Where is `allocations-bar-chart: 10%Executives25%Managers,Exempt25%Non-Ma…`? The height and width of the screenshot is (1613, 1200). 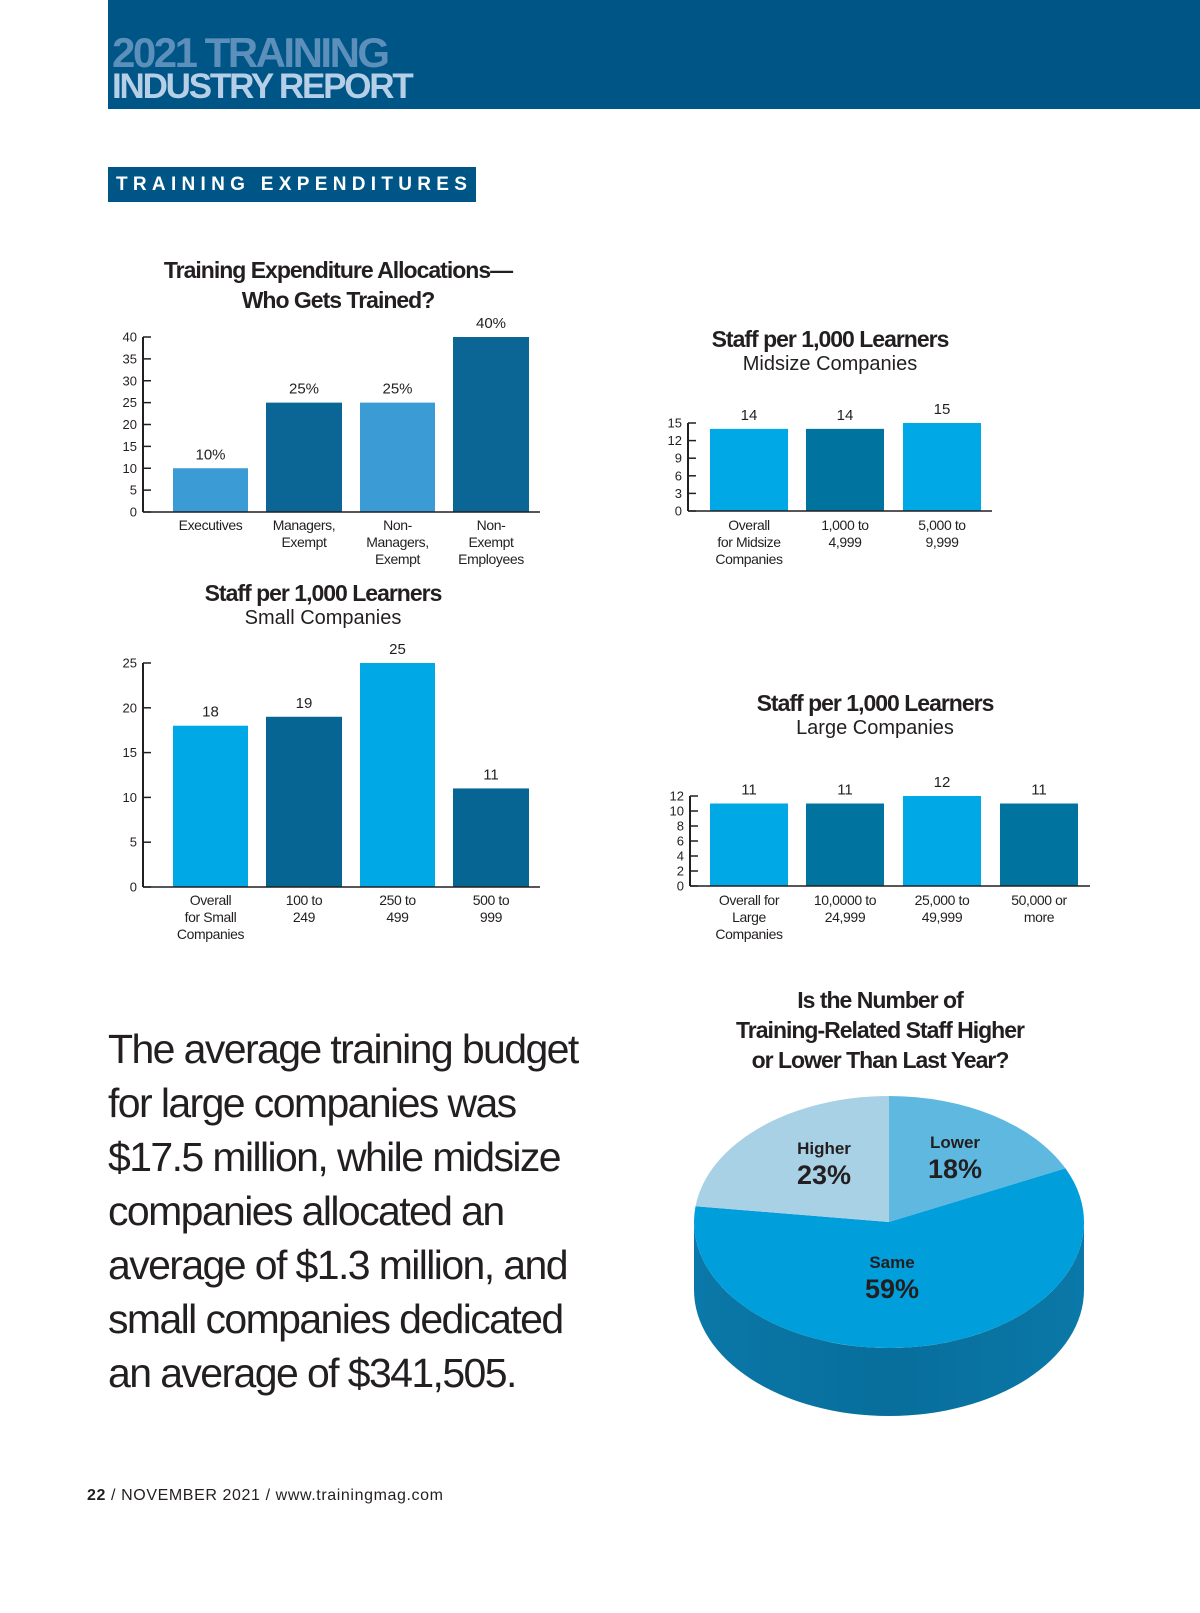 allocations-bar-chart: 10%Executives25%Managers,Exempt25%Non-Ma… is located at coordinates (331, 441).